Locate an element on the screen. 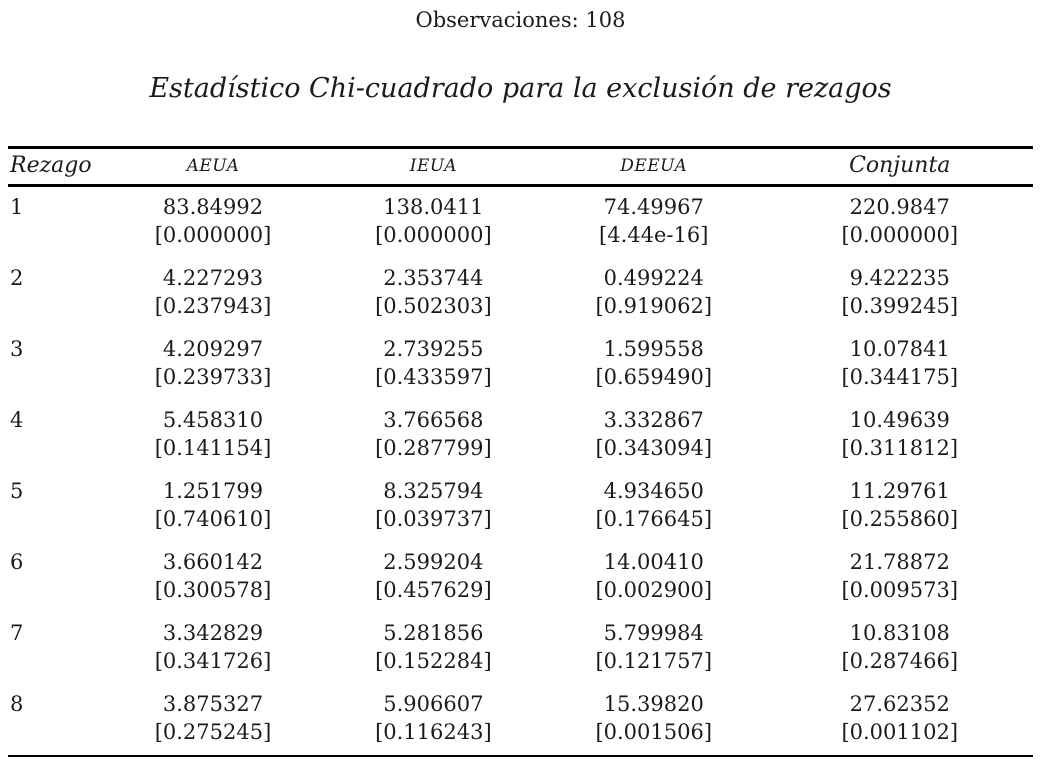 The width and height of the screenshot is (1041, 772). pvalue-cell-ieua: [0.287799] is located at coordinates (433, 448).